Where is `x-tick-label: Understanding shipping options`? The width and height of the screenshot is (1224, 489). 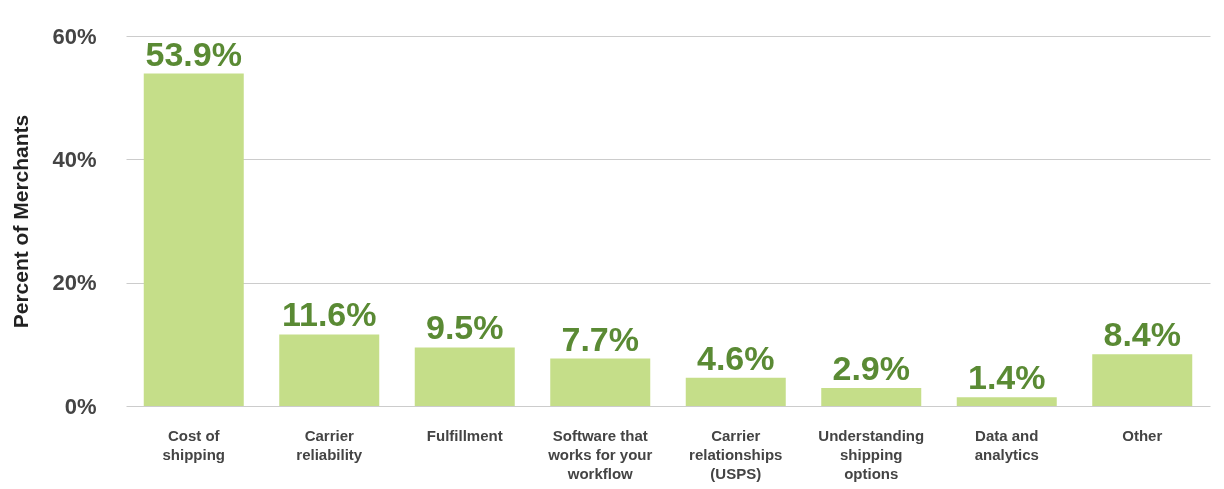
x-tick-label: Understanding shipping options is located at coordinates (871, 454).